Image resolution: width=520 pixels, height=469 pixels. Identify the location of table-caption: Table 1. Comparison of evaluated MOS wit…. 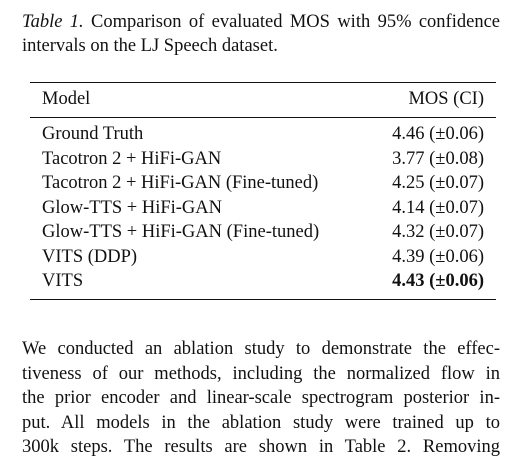
(261, 34).